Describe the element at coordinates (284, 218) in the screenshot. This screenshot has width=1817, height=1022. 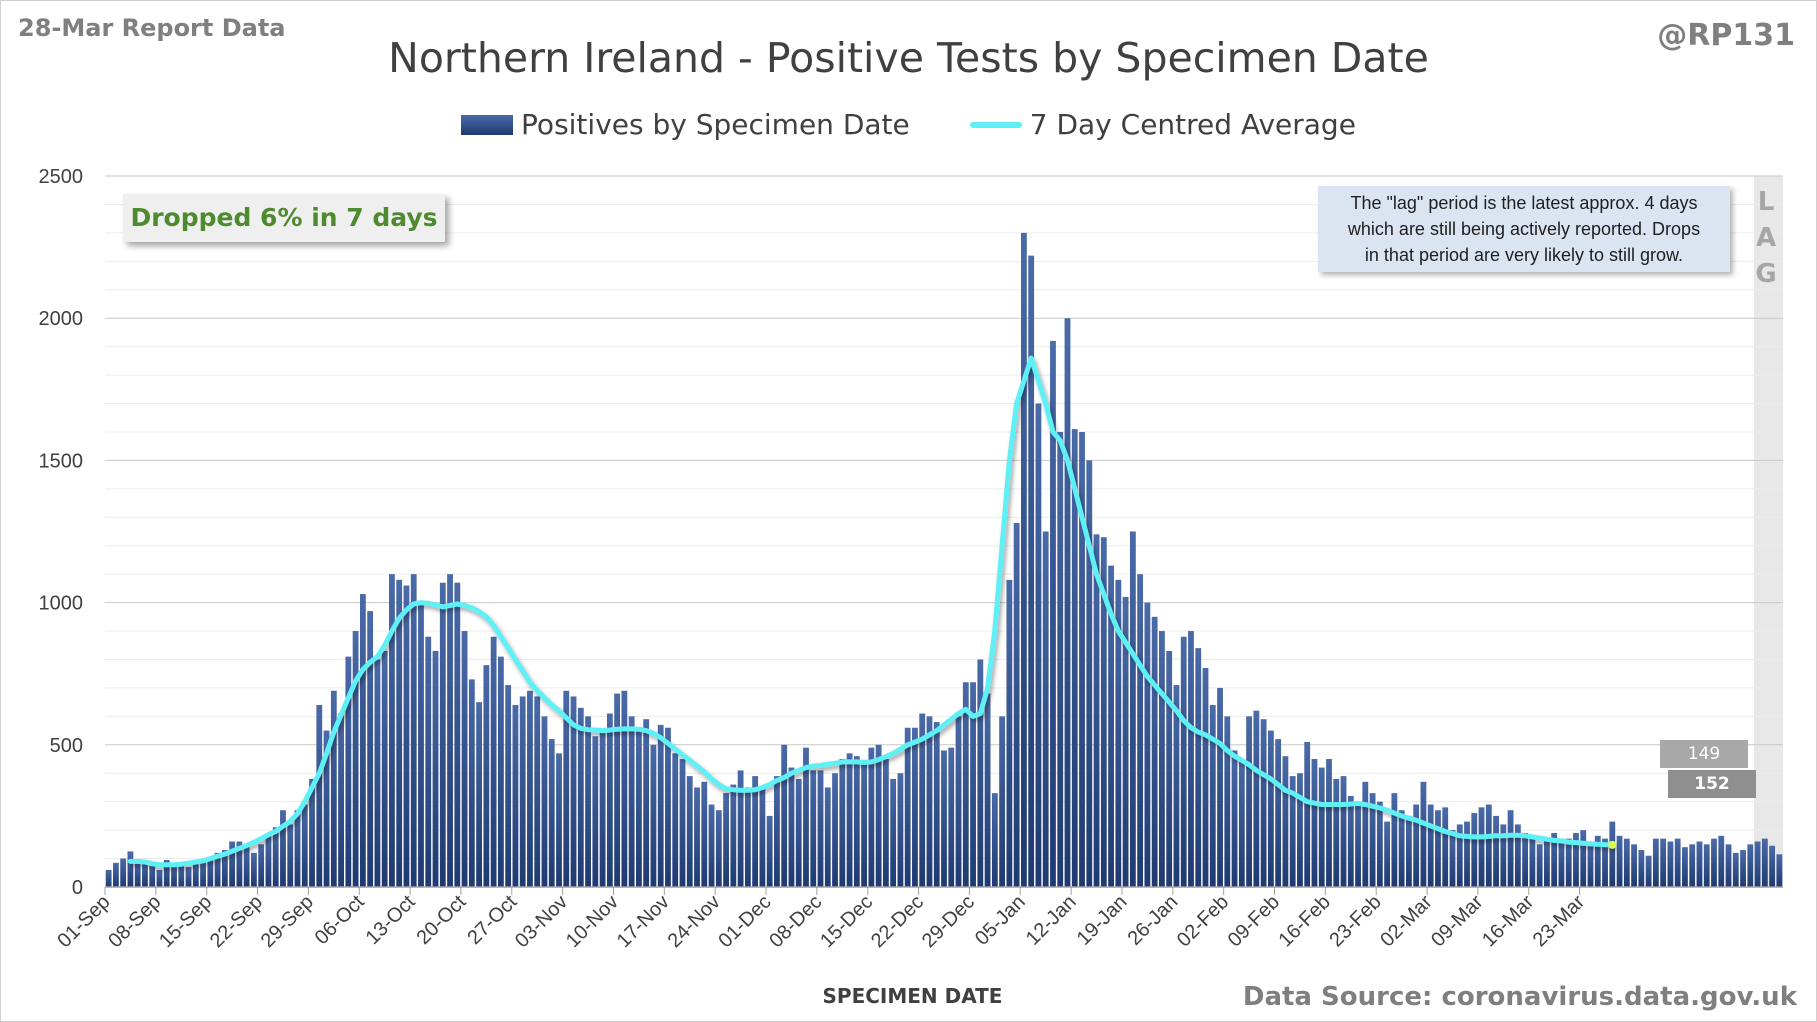
I see `dropped-annotation: Dropped 6% in 7 days` at that location.